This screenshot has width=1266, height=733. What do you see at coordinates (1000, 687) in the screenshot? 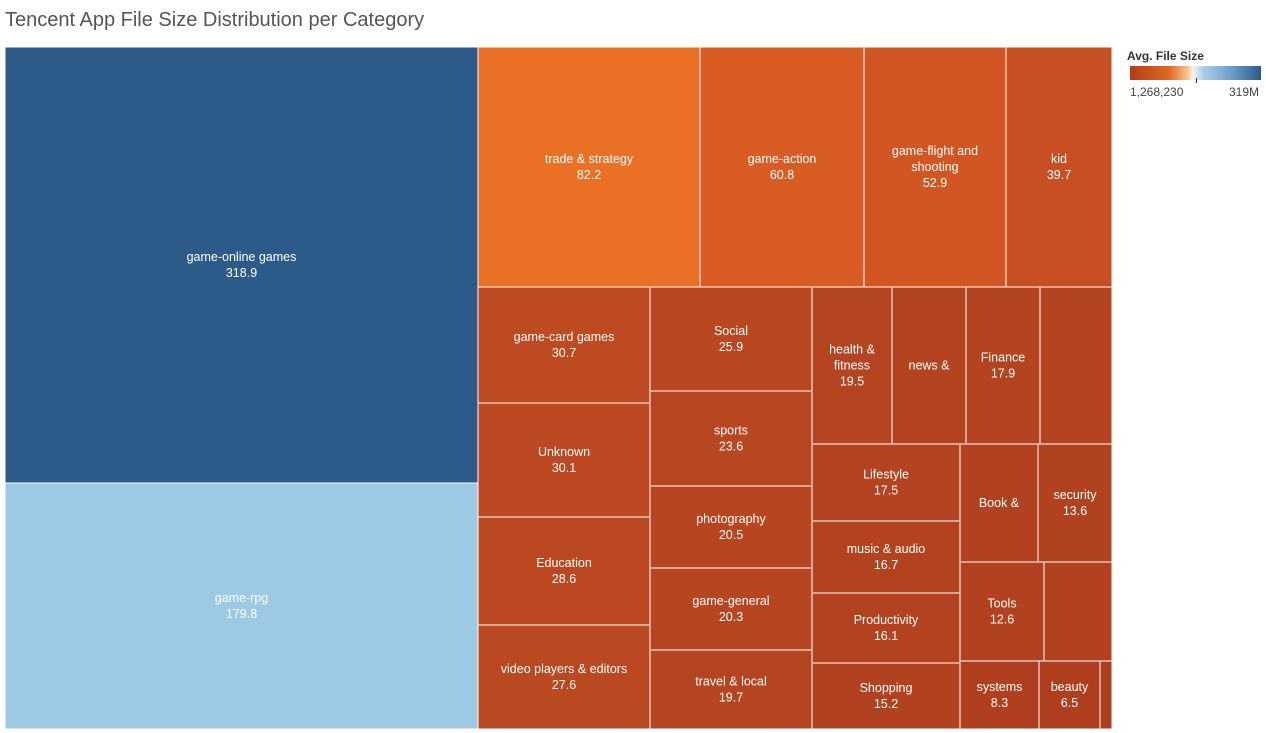
I see `tile-category-label: systems` at bounding box center [1000, 687].